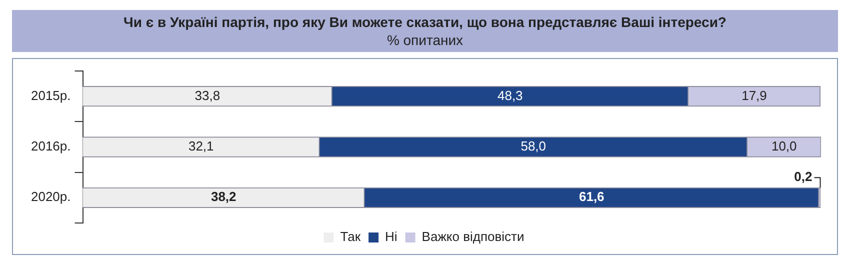 The height and width of the screenshot is (263, 849). What do you see at coordinates (784, 146) in the screenshot?
I see `data-label: 10,0` at bounding box center [784, 146].